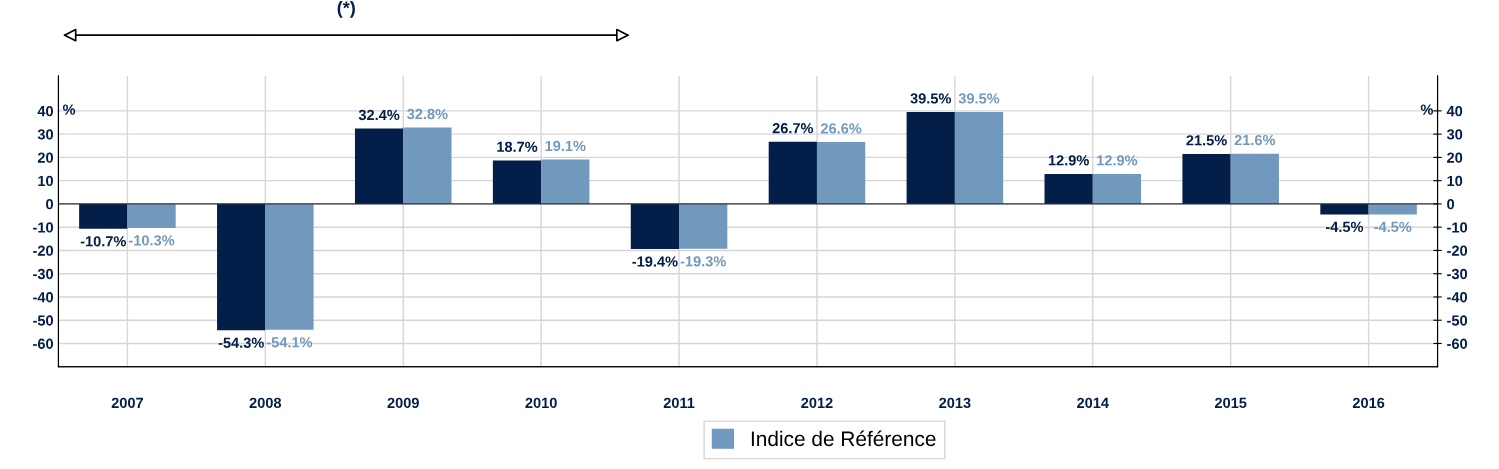  I want to click on data-label: 21.6%, so click(1255, 140).